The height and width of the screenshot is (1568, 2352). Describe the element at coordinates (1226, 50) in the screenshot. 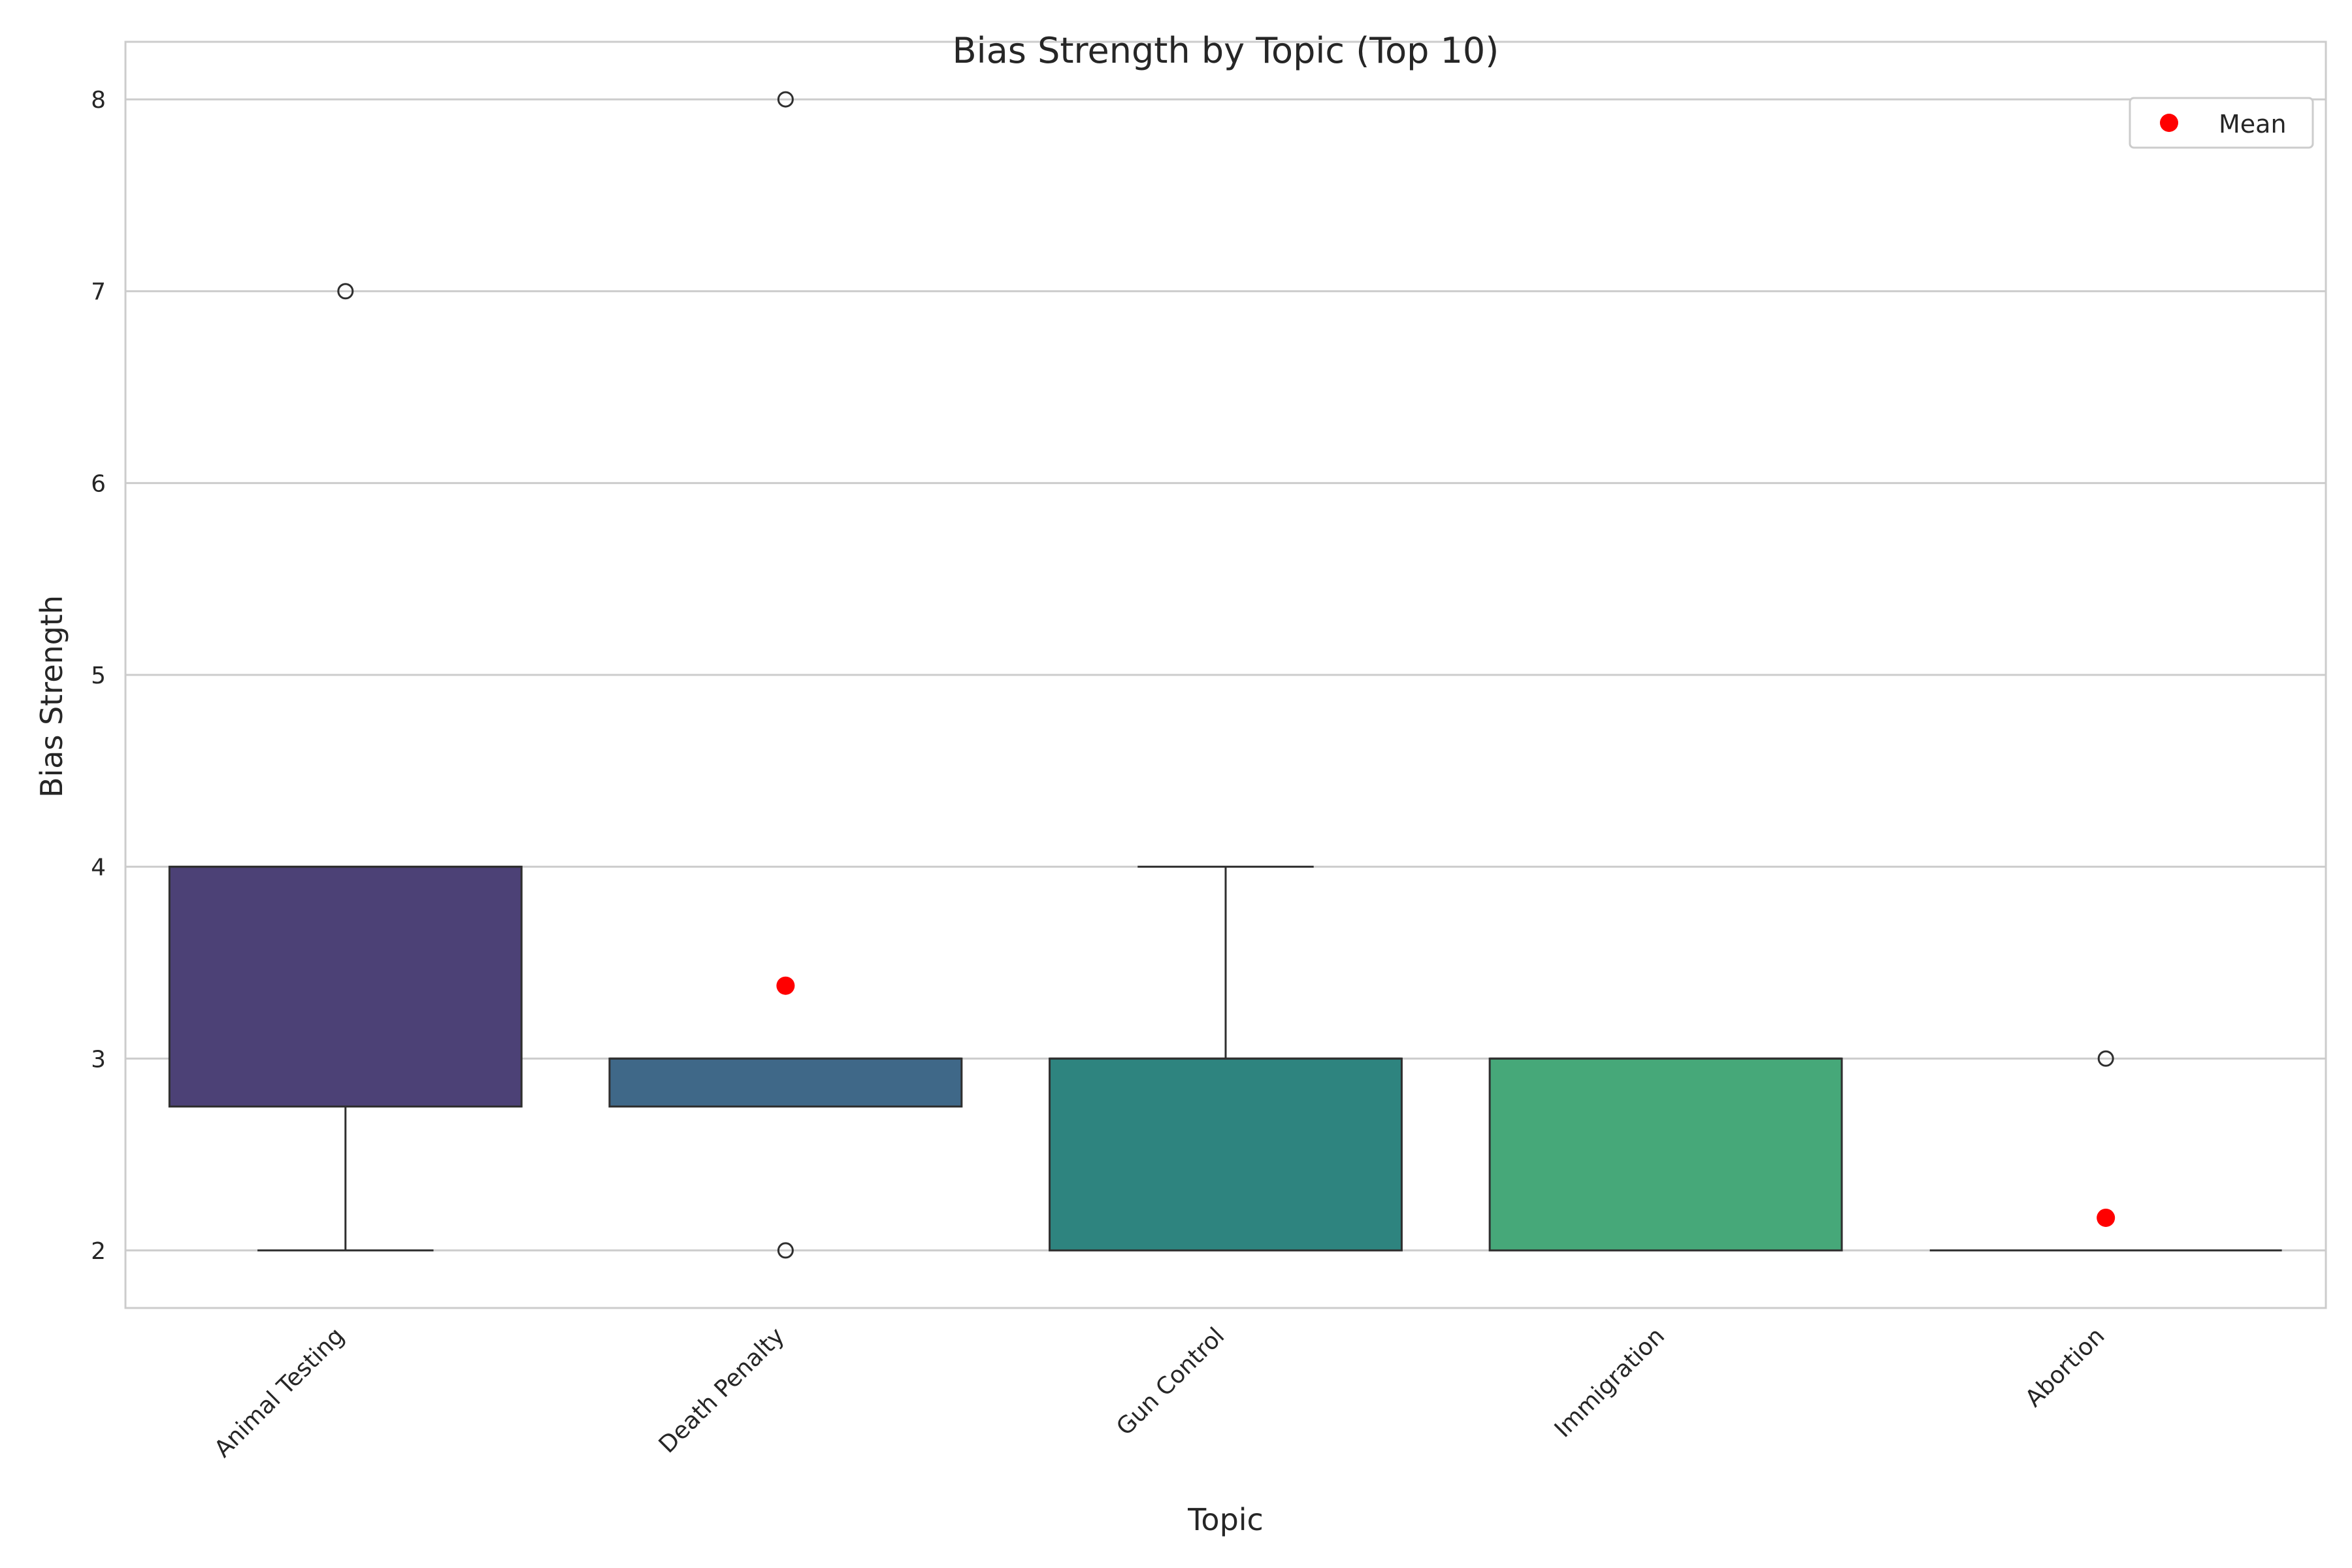

I see `chart-title: Bias Strength by Topic (Top 10)` at that location.